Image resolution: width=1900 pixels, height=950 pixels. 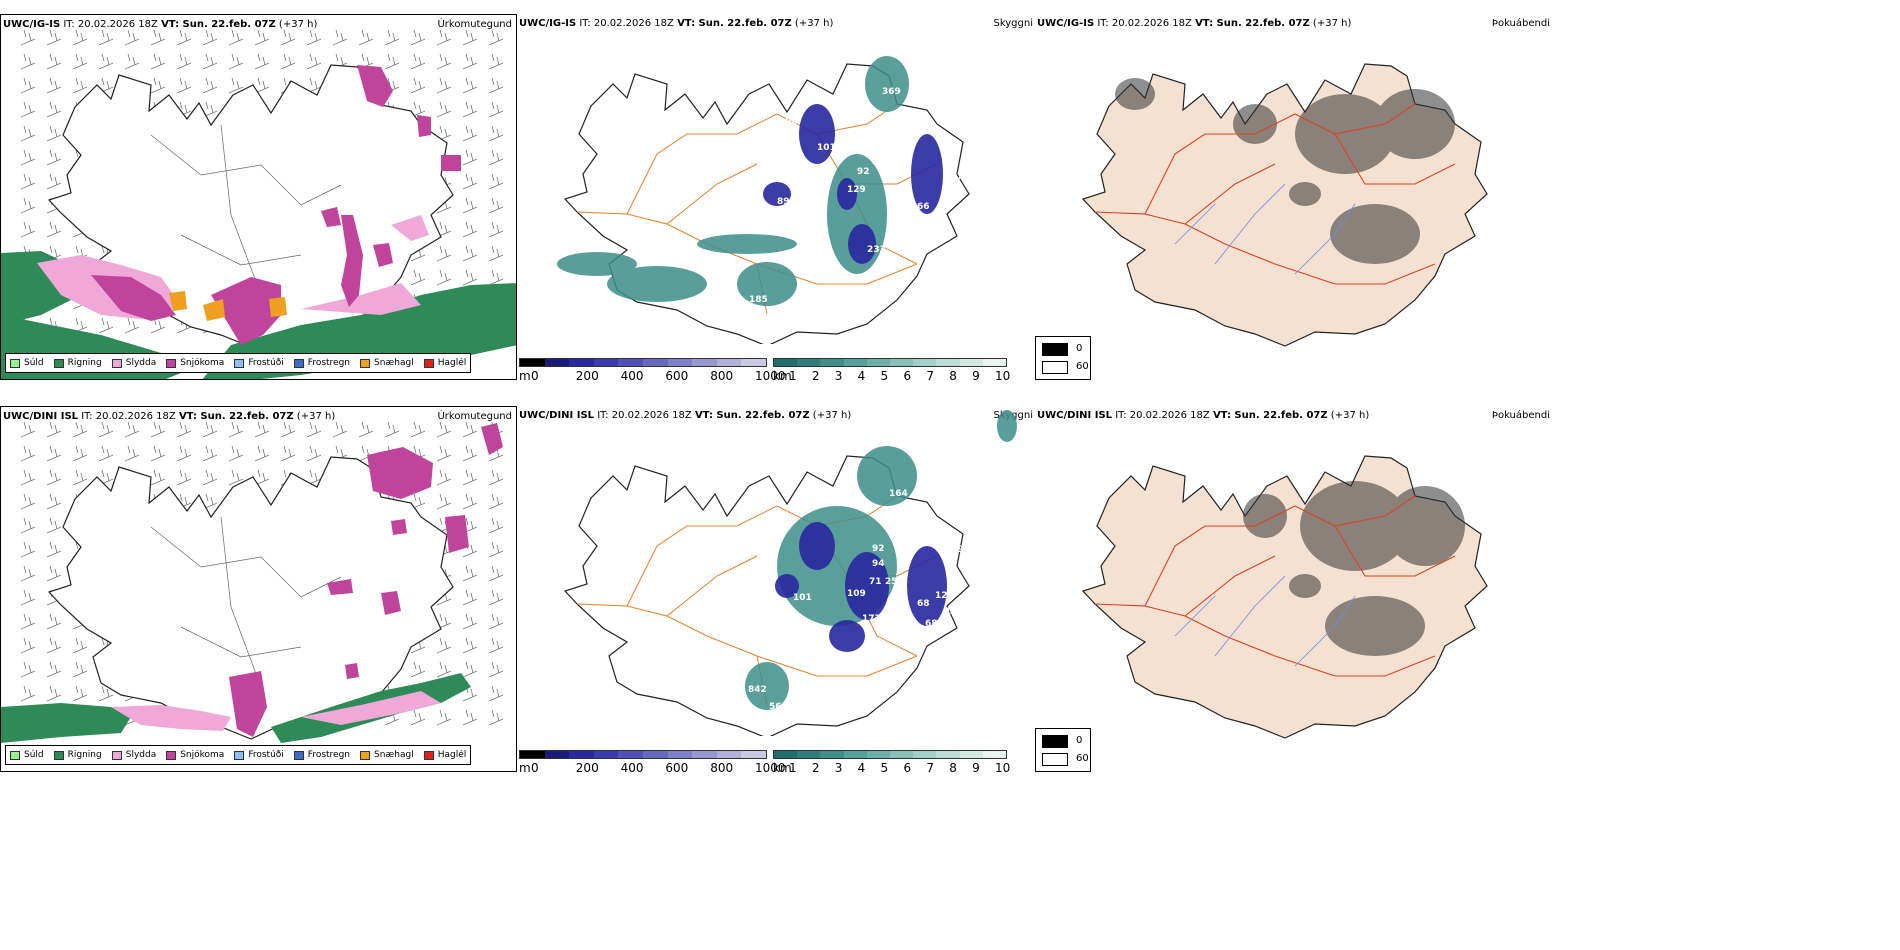 I want to click on peak-label: 100, so click(x=954, y=612).